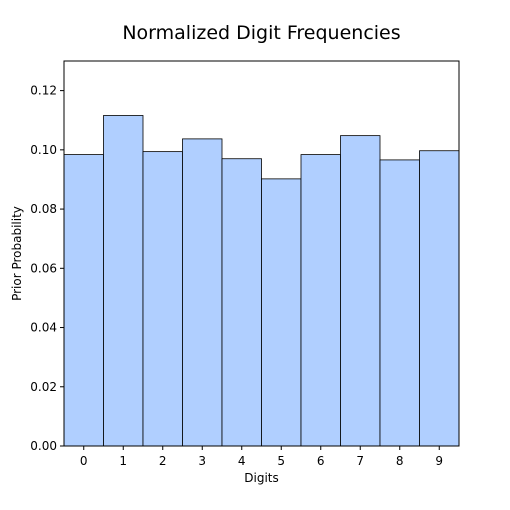 This screenshot has width=510, height=510. Describe the element at coordinates (261, 457) in the screenshot. I see `x-axis: 0 1 2 3 4 5 6 7 8 9` at that location.